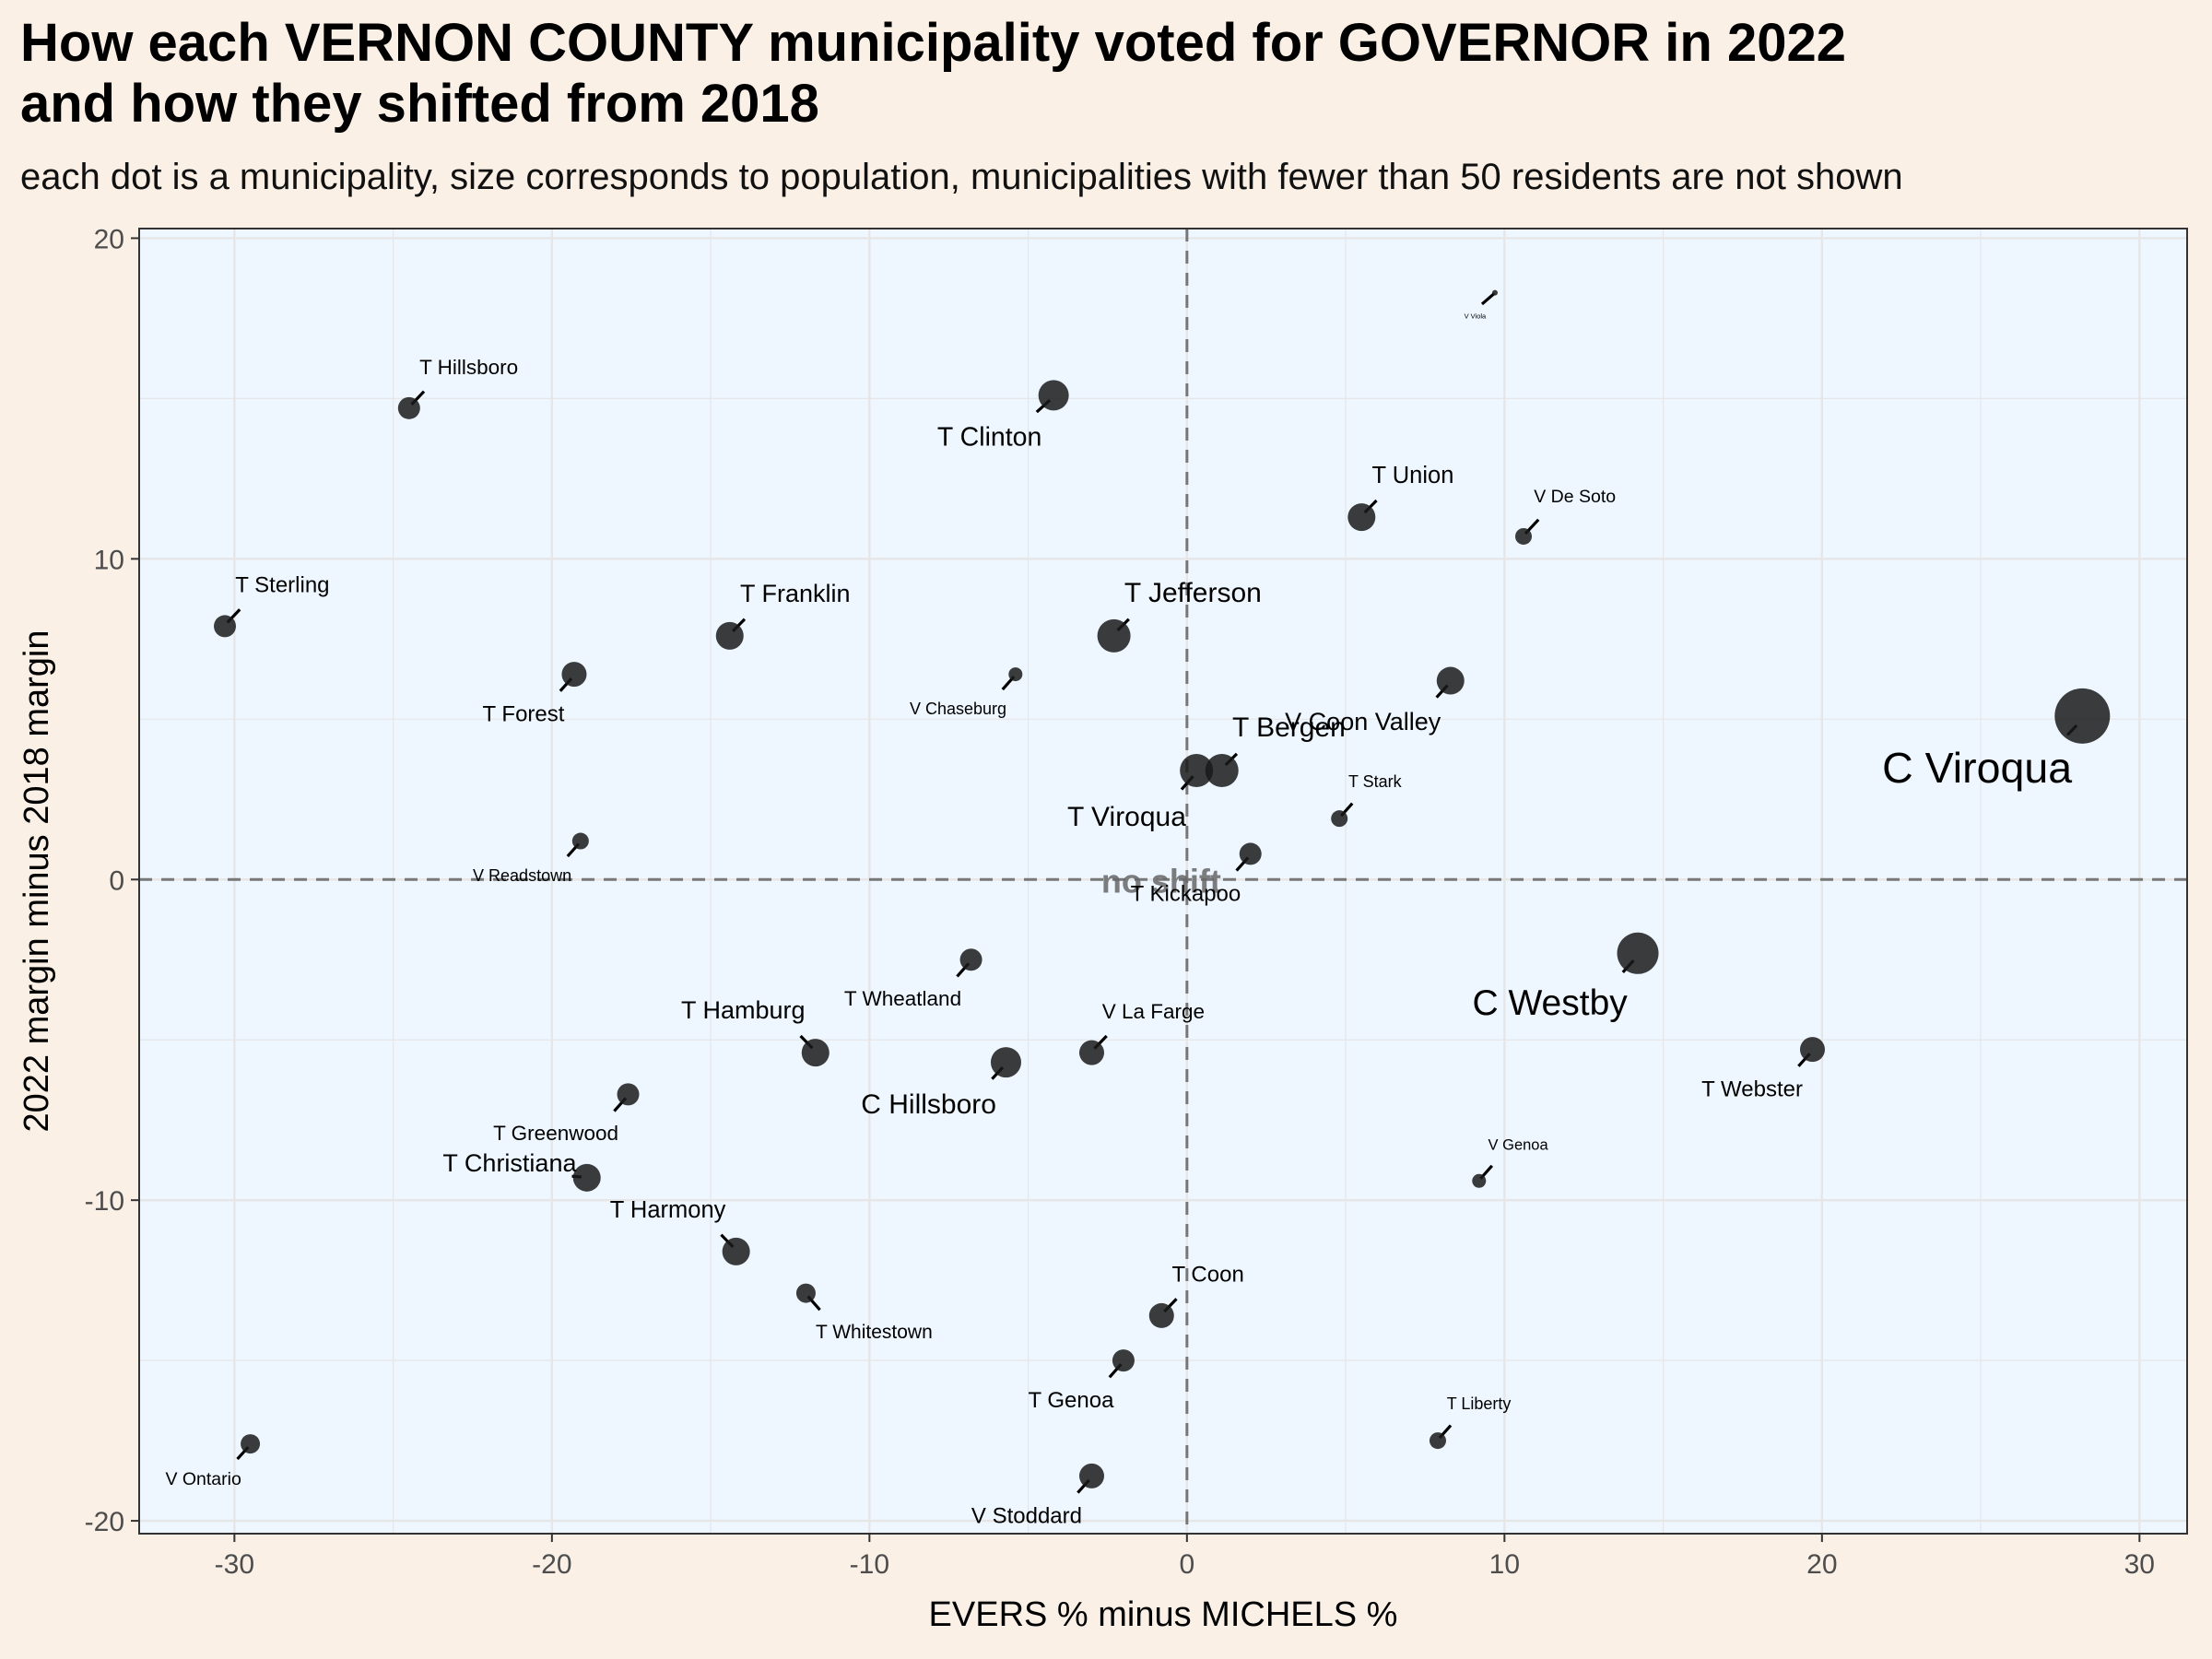 The height and width of the screenshot is (1659, 2212). Describe the element at coordinates (1476, 316) in the screenshot. I see `point-label: V Viola` at that location.